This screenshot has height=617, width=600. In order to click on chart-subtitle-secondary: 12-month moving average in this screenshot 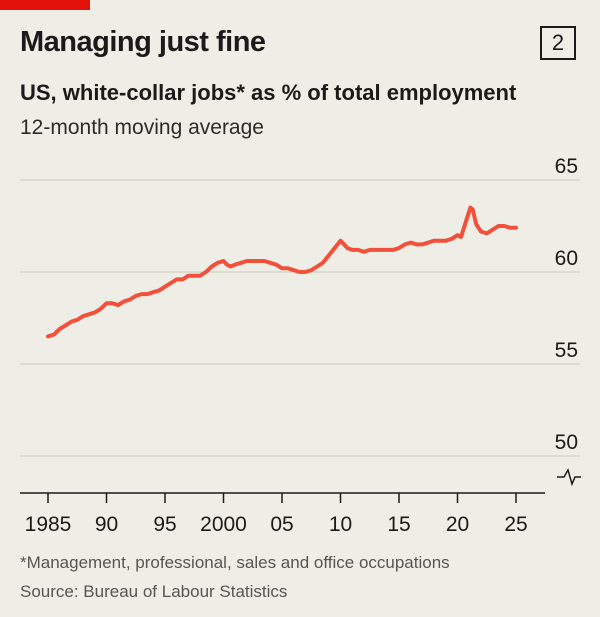, I will do `click(142, 127)`.